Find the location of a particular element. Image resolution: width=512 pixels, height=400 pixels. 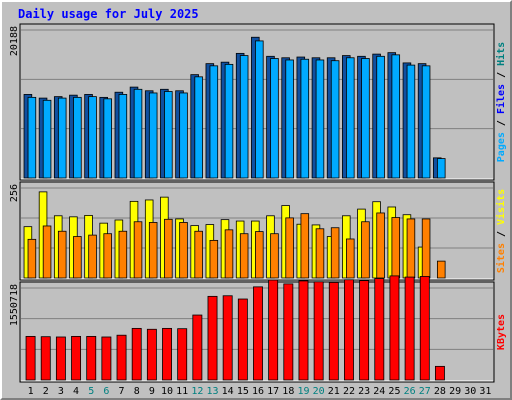

chart-title: Daily usage for July 2025 is located at coordinates (108, 14).